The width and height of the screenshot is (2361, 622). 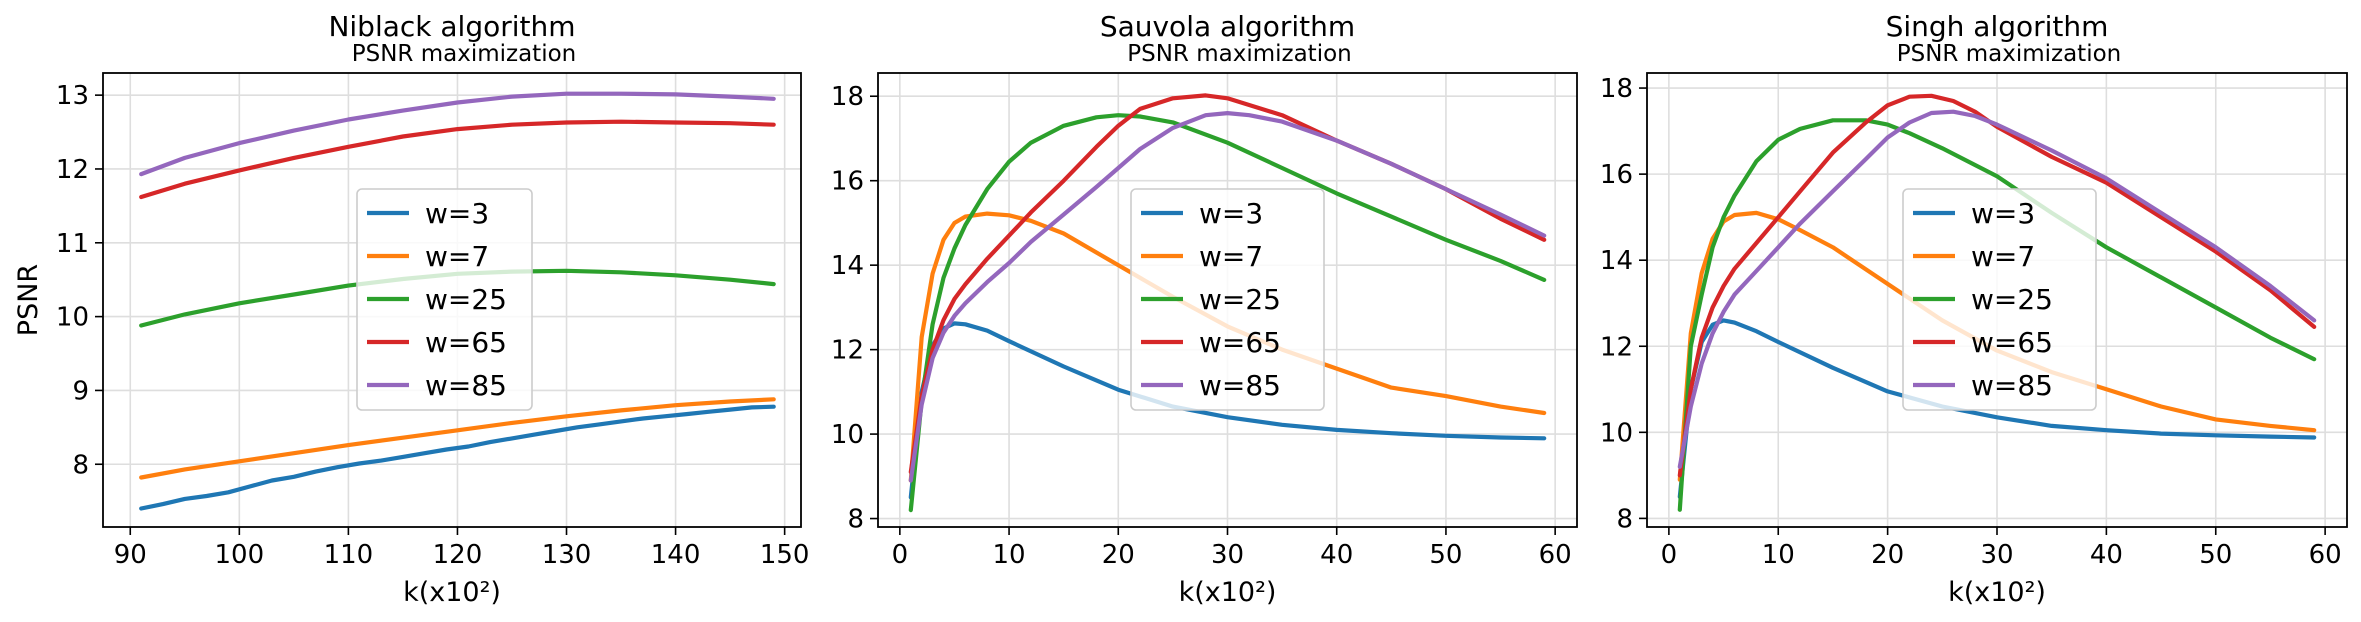 I want to click on chart-title: Niblack algorithm, so click(x=451, y=26).